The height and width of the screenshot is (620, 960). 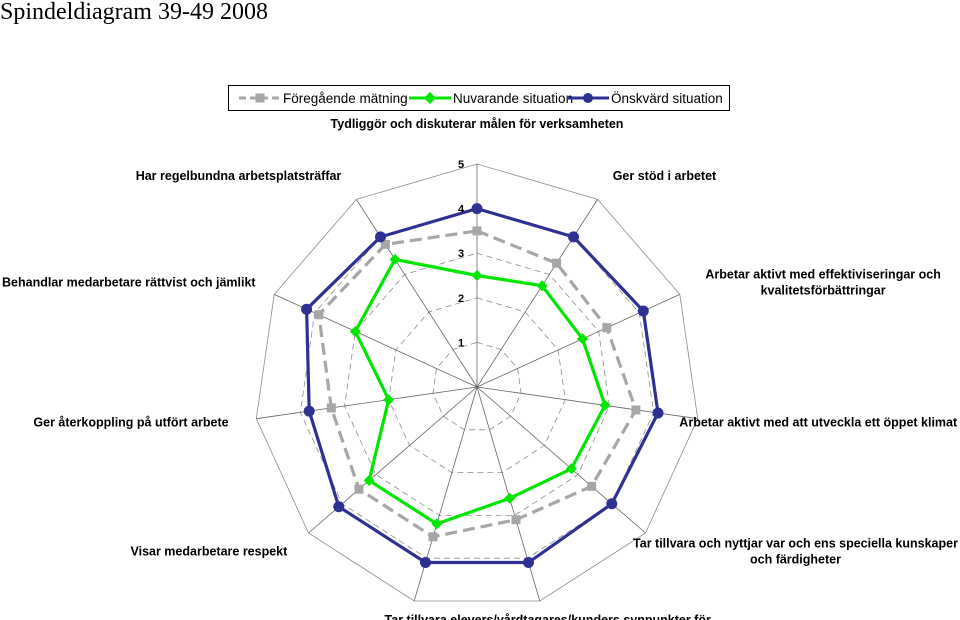 I want to click on radial-tick-label: 2, so click(x=461, y=299).